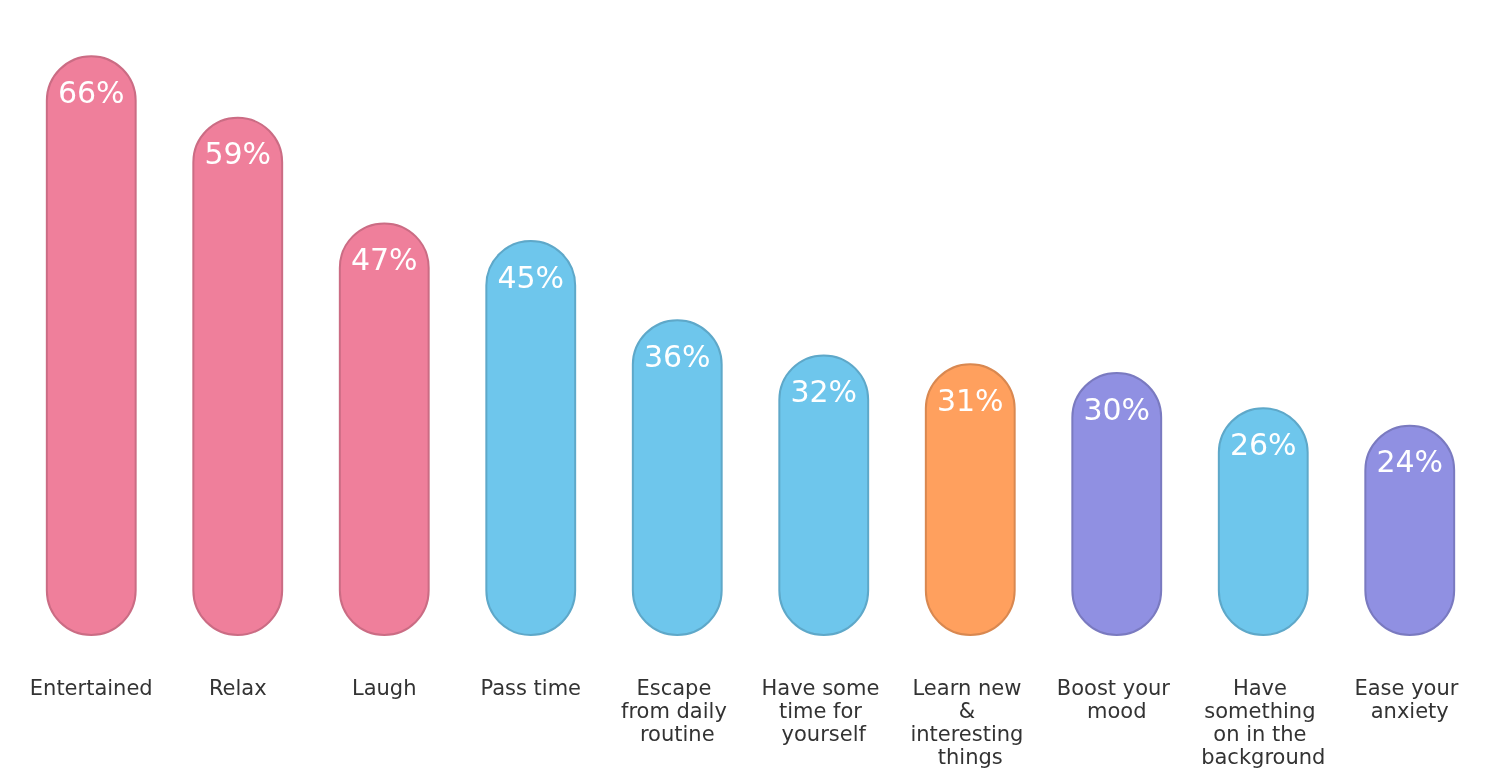 Image resolution: width=1491 pixels, height=776 pixels. What do you see at coordinates (1410, 462) in the screenshot?
I see `data-label: 24%` at bounding box center [1410, 462].